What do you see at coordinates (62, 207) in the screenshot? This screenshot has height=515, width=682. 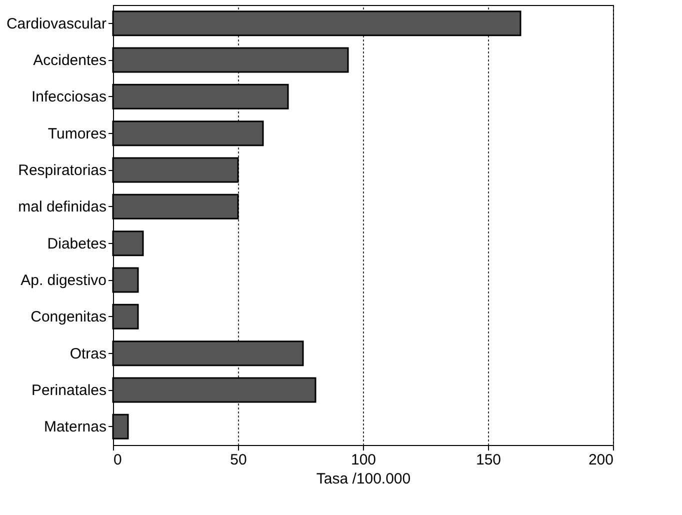 I see `y-tick-label: mal definidas` at bounding box center [62, 207].